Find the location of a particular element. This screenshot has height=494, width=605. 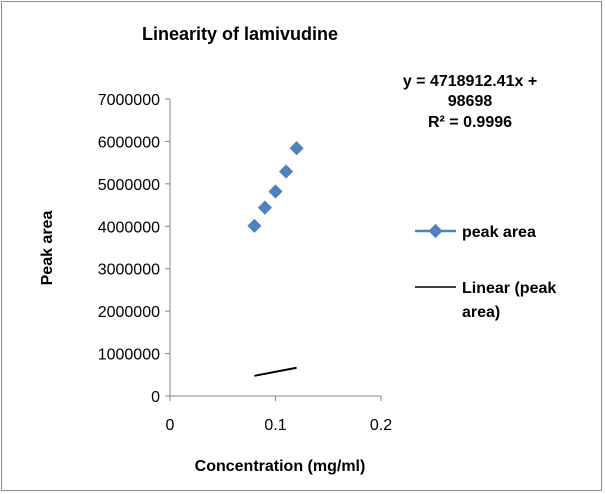

equation-line: R² = 0.9996 is located at coordinates (470, 122).